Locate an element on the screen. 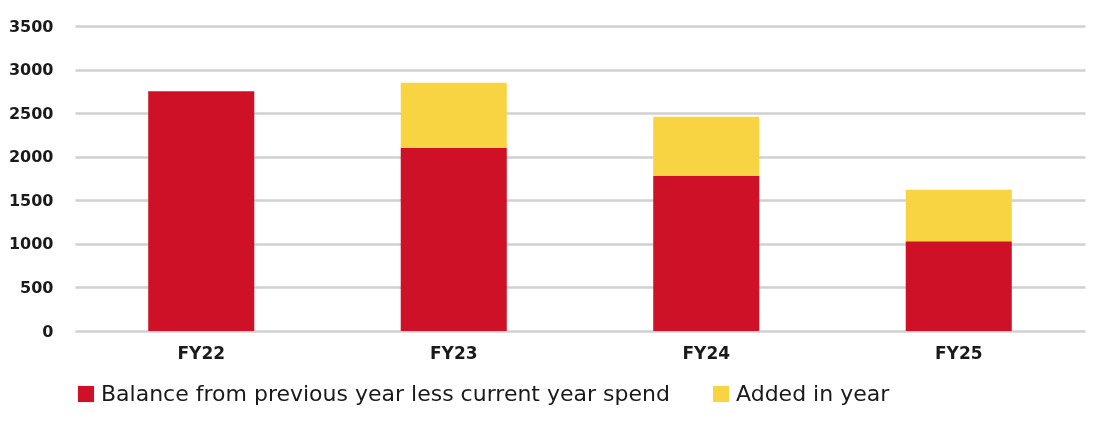  y-tick-label: 1500 is located at coordinates (31, 200).